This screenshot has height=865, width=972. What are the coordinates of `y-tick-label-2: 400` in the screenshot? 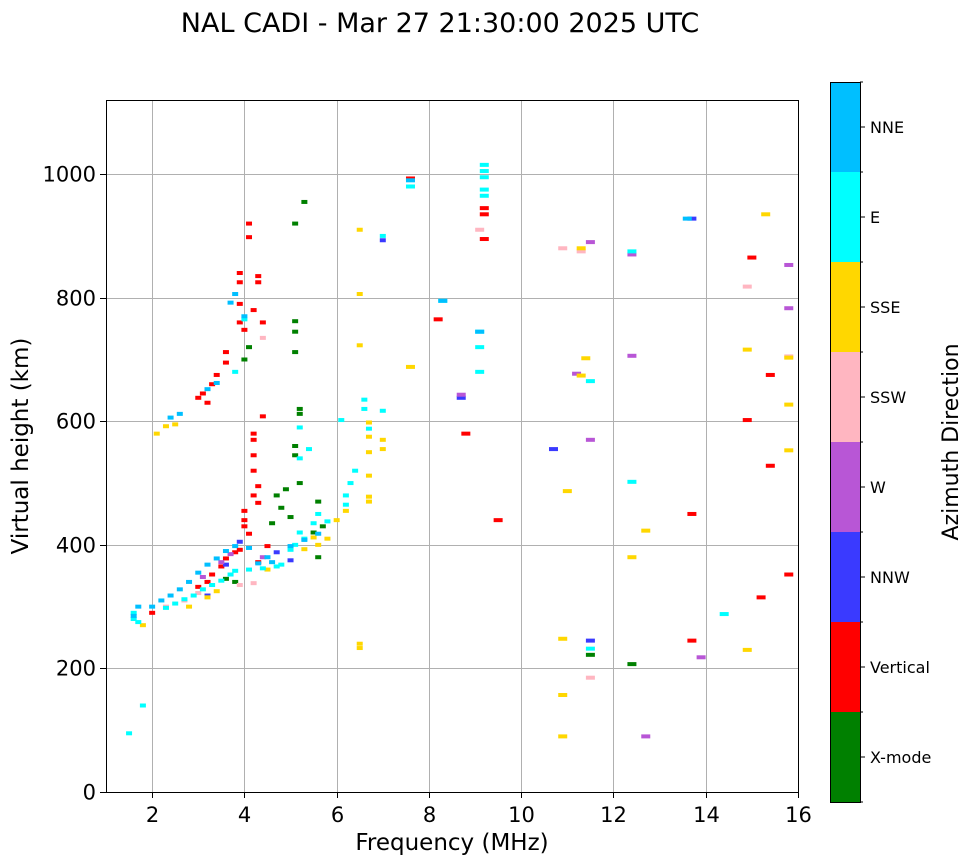 It's located at (76, 546).